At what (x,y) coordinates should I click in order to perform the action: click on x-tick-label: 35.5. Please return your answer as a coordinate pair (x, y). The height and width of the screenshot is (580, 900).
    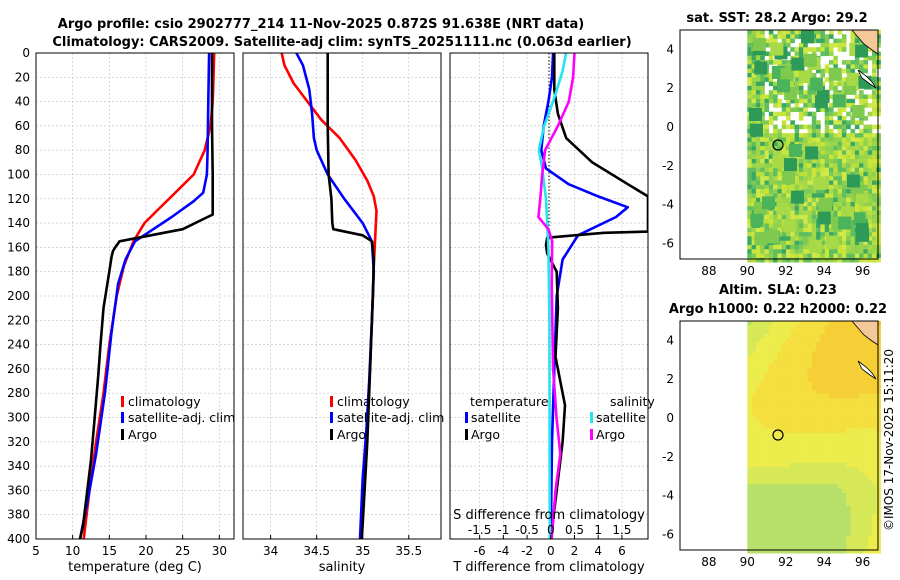
    Looking at the image, I should click on (408, 551).